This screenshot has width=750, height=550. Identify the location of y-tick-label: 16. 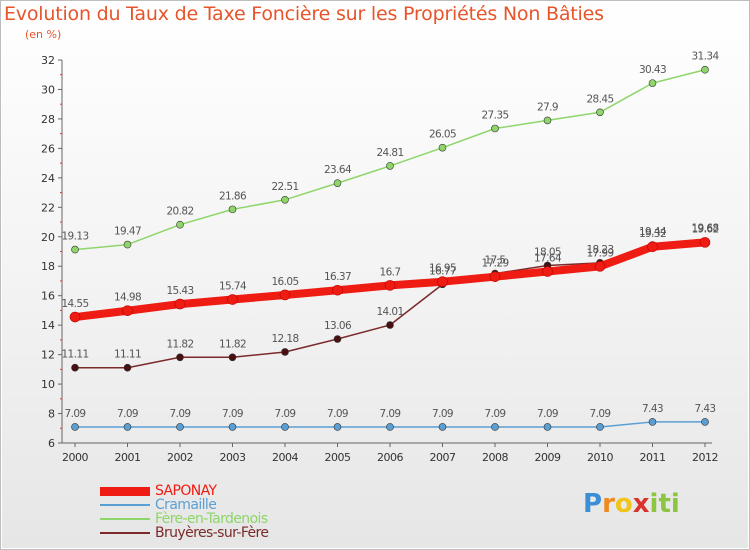
(48, 296).